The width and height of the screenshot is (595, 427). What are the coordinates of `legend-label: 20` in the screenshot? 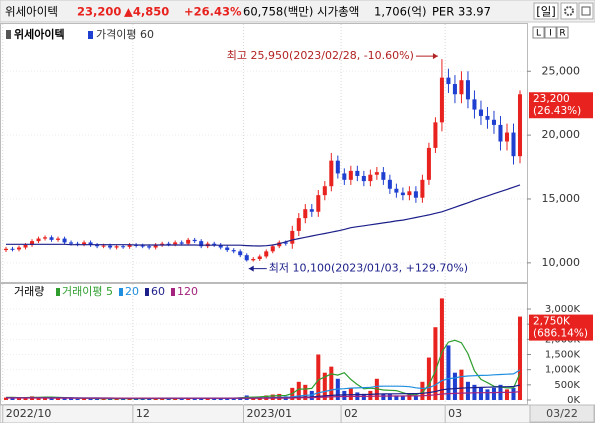 It's located at (132, 291).